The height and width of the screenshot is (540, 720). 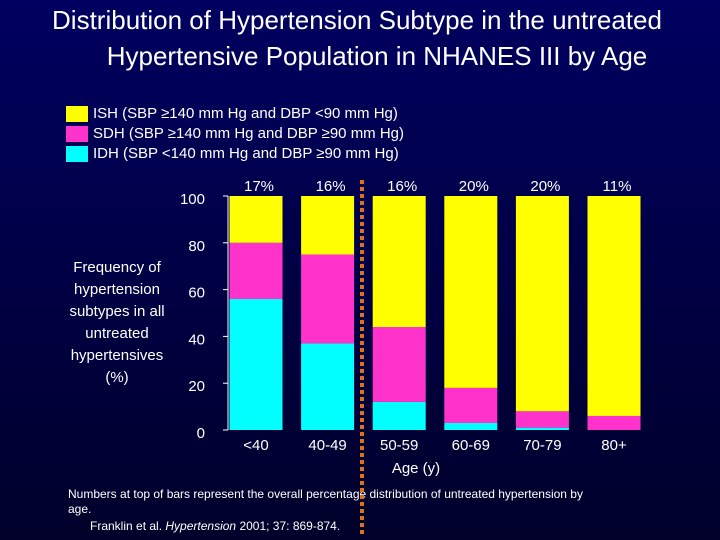 I want to click on y-tick-label: 20, so click(x=196, y=386).